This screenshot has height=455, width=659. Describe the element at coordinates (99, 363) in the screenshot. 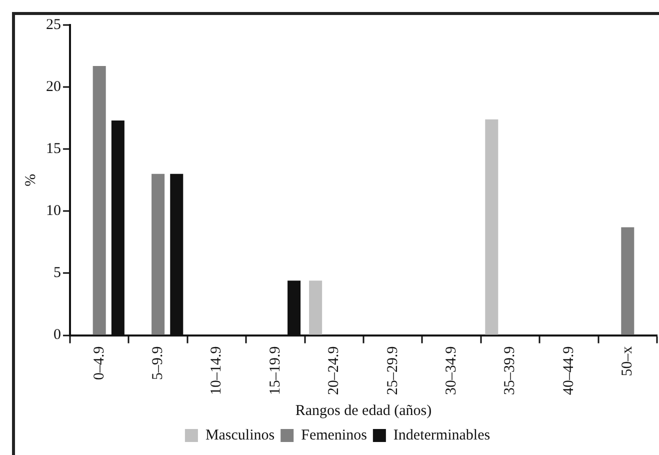

I see `x-tick-label: 0–4.9` at that location.